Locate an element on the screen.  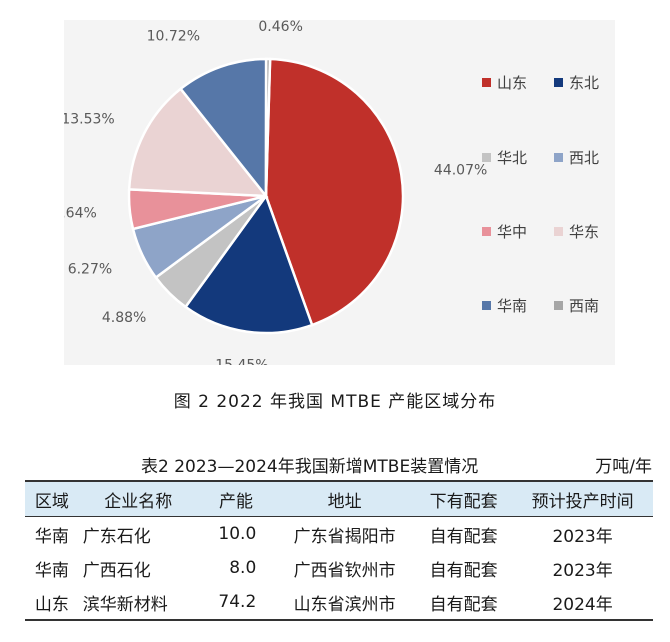
header-address: 地址 is located at coordinates (344, 501).